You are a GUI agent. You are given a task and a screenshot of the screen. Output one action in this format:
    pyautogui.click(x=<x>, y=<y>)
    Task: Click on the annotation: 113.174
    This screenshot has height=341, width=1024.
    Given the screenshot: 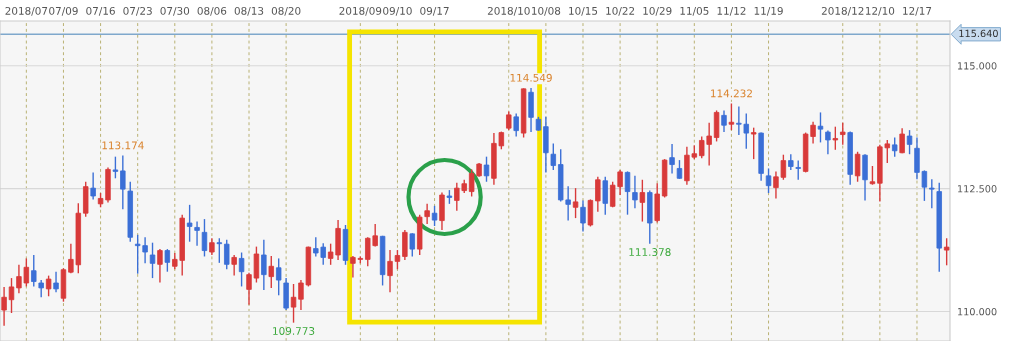 What is the action you would take?
    pyautogui.click(x=123, y=145)
    